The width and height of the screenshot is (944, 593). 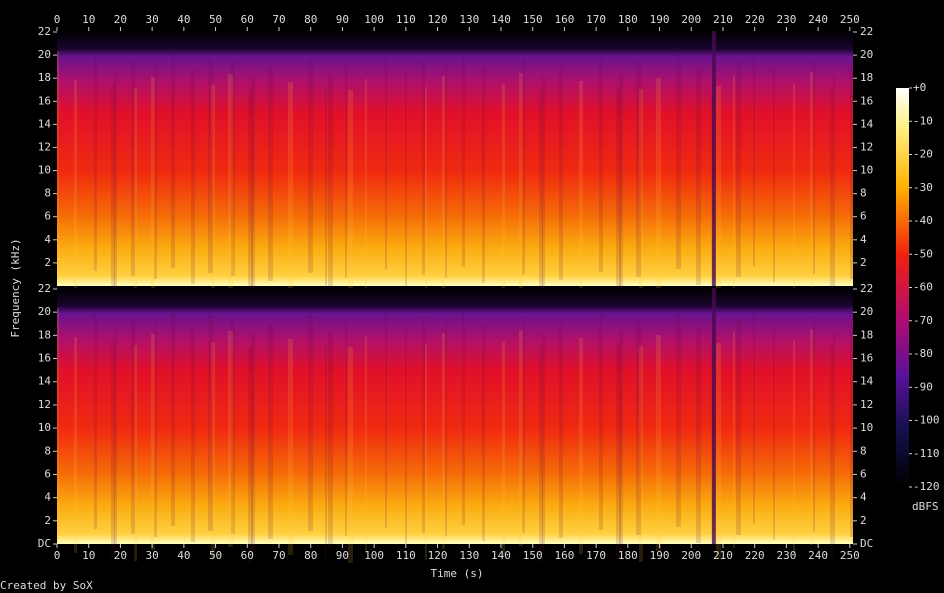 I want to click on x-tick-label: 80, so click(x=310, y=555).